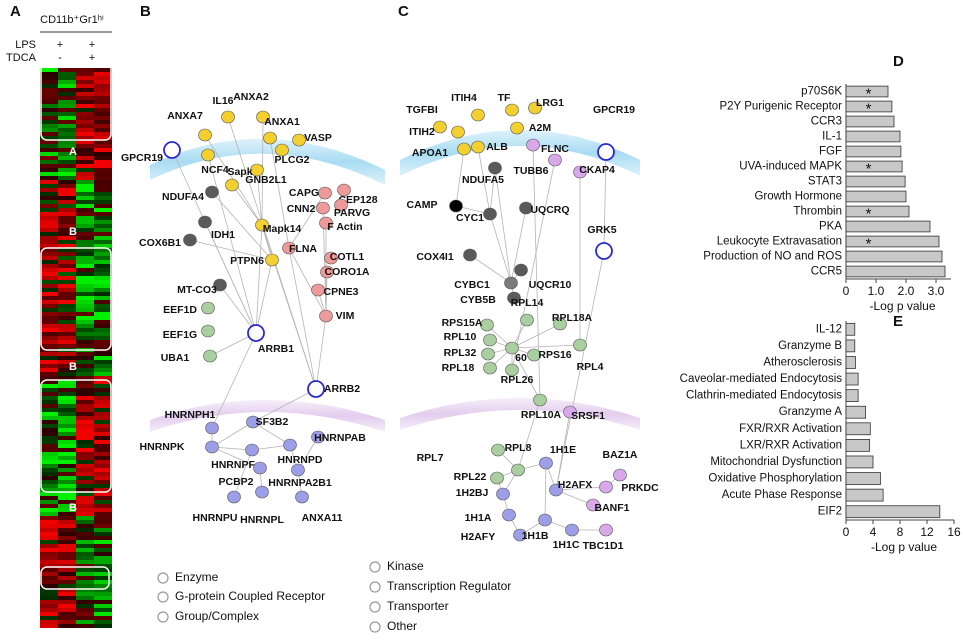  What do you see at coordinates (344, 227) in the screenshot?
I see `node-label: F Actin` at bounding box center [344, 227].